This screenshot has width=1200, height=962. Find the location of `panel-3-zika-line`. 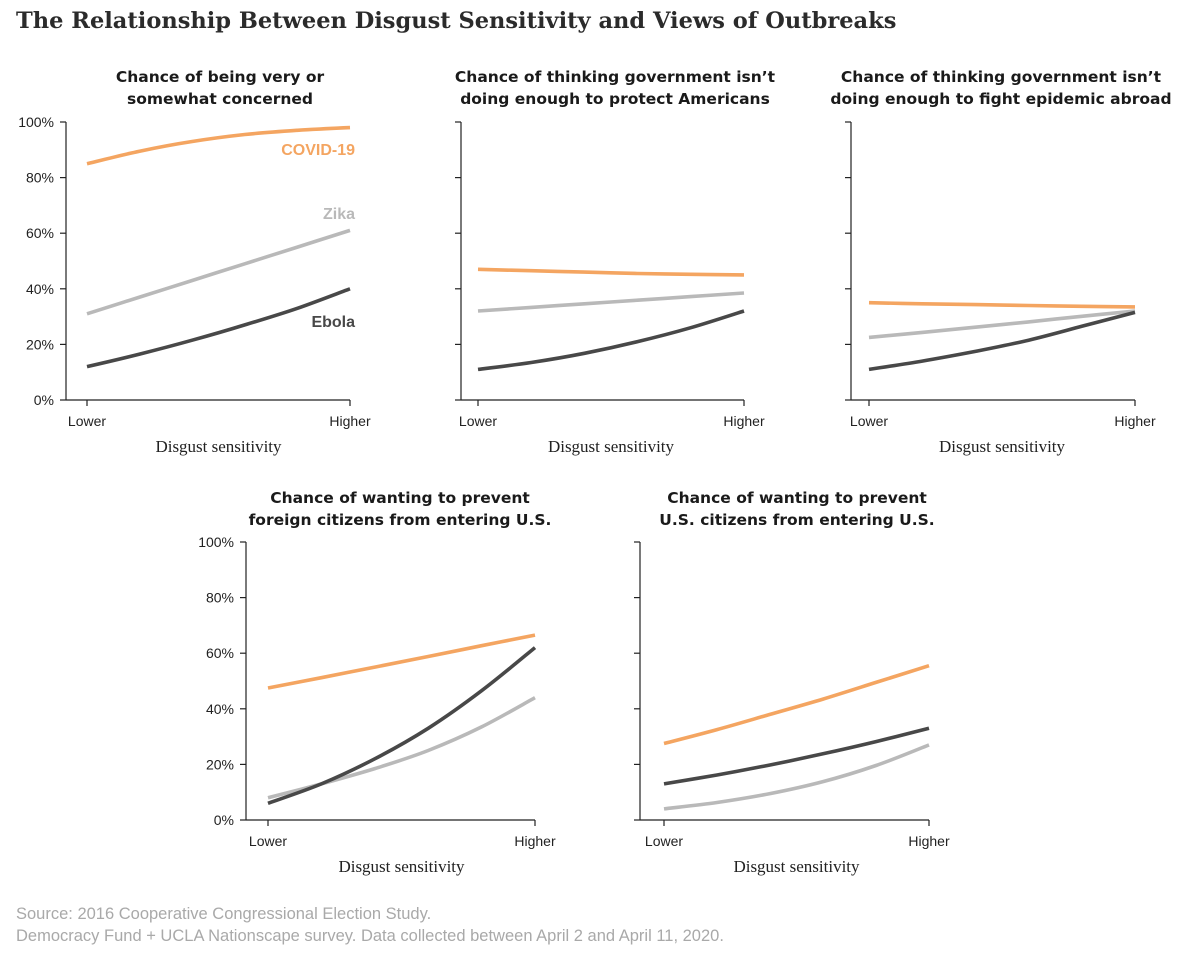

panel-3-zika-line is located at coordinates (1002, 324).